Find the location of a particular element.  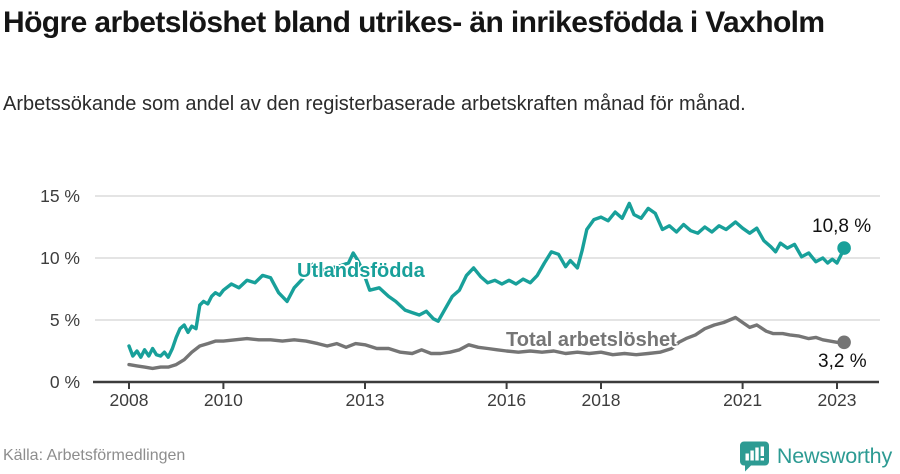

x-tick-label: 2013 is located at coordinates (365, 400).